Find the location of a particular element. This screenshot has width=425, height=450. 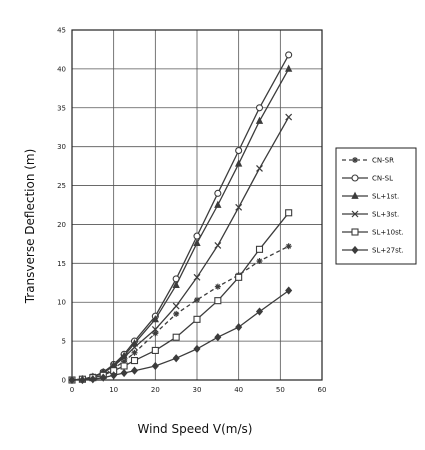

y-axis-label: Transverse Deflection (m) is located at coordinates (30, 227).